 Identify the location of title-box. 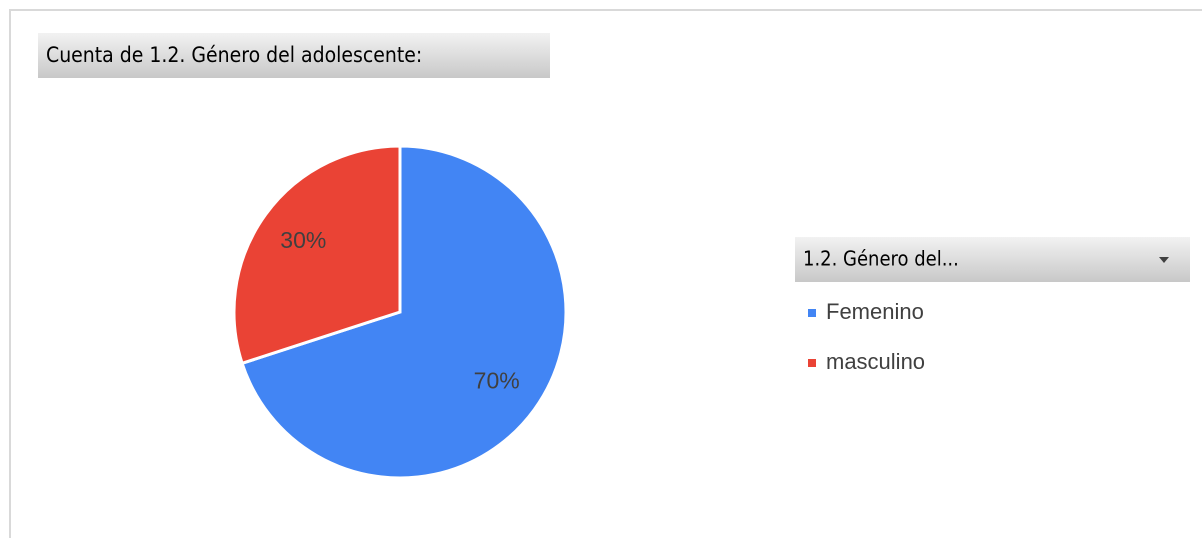
(294, 55).